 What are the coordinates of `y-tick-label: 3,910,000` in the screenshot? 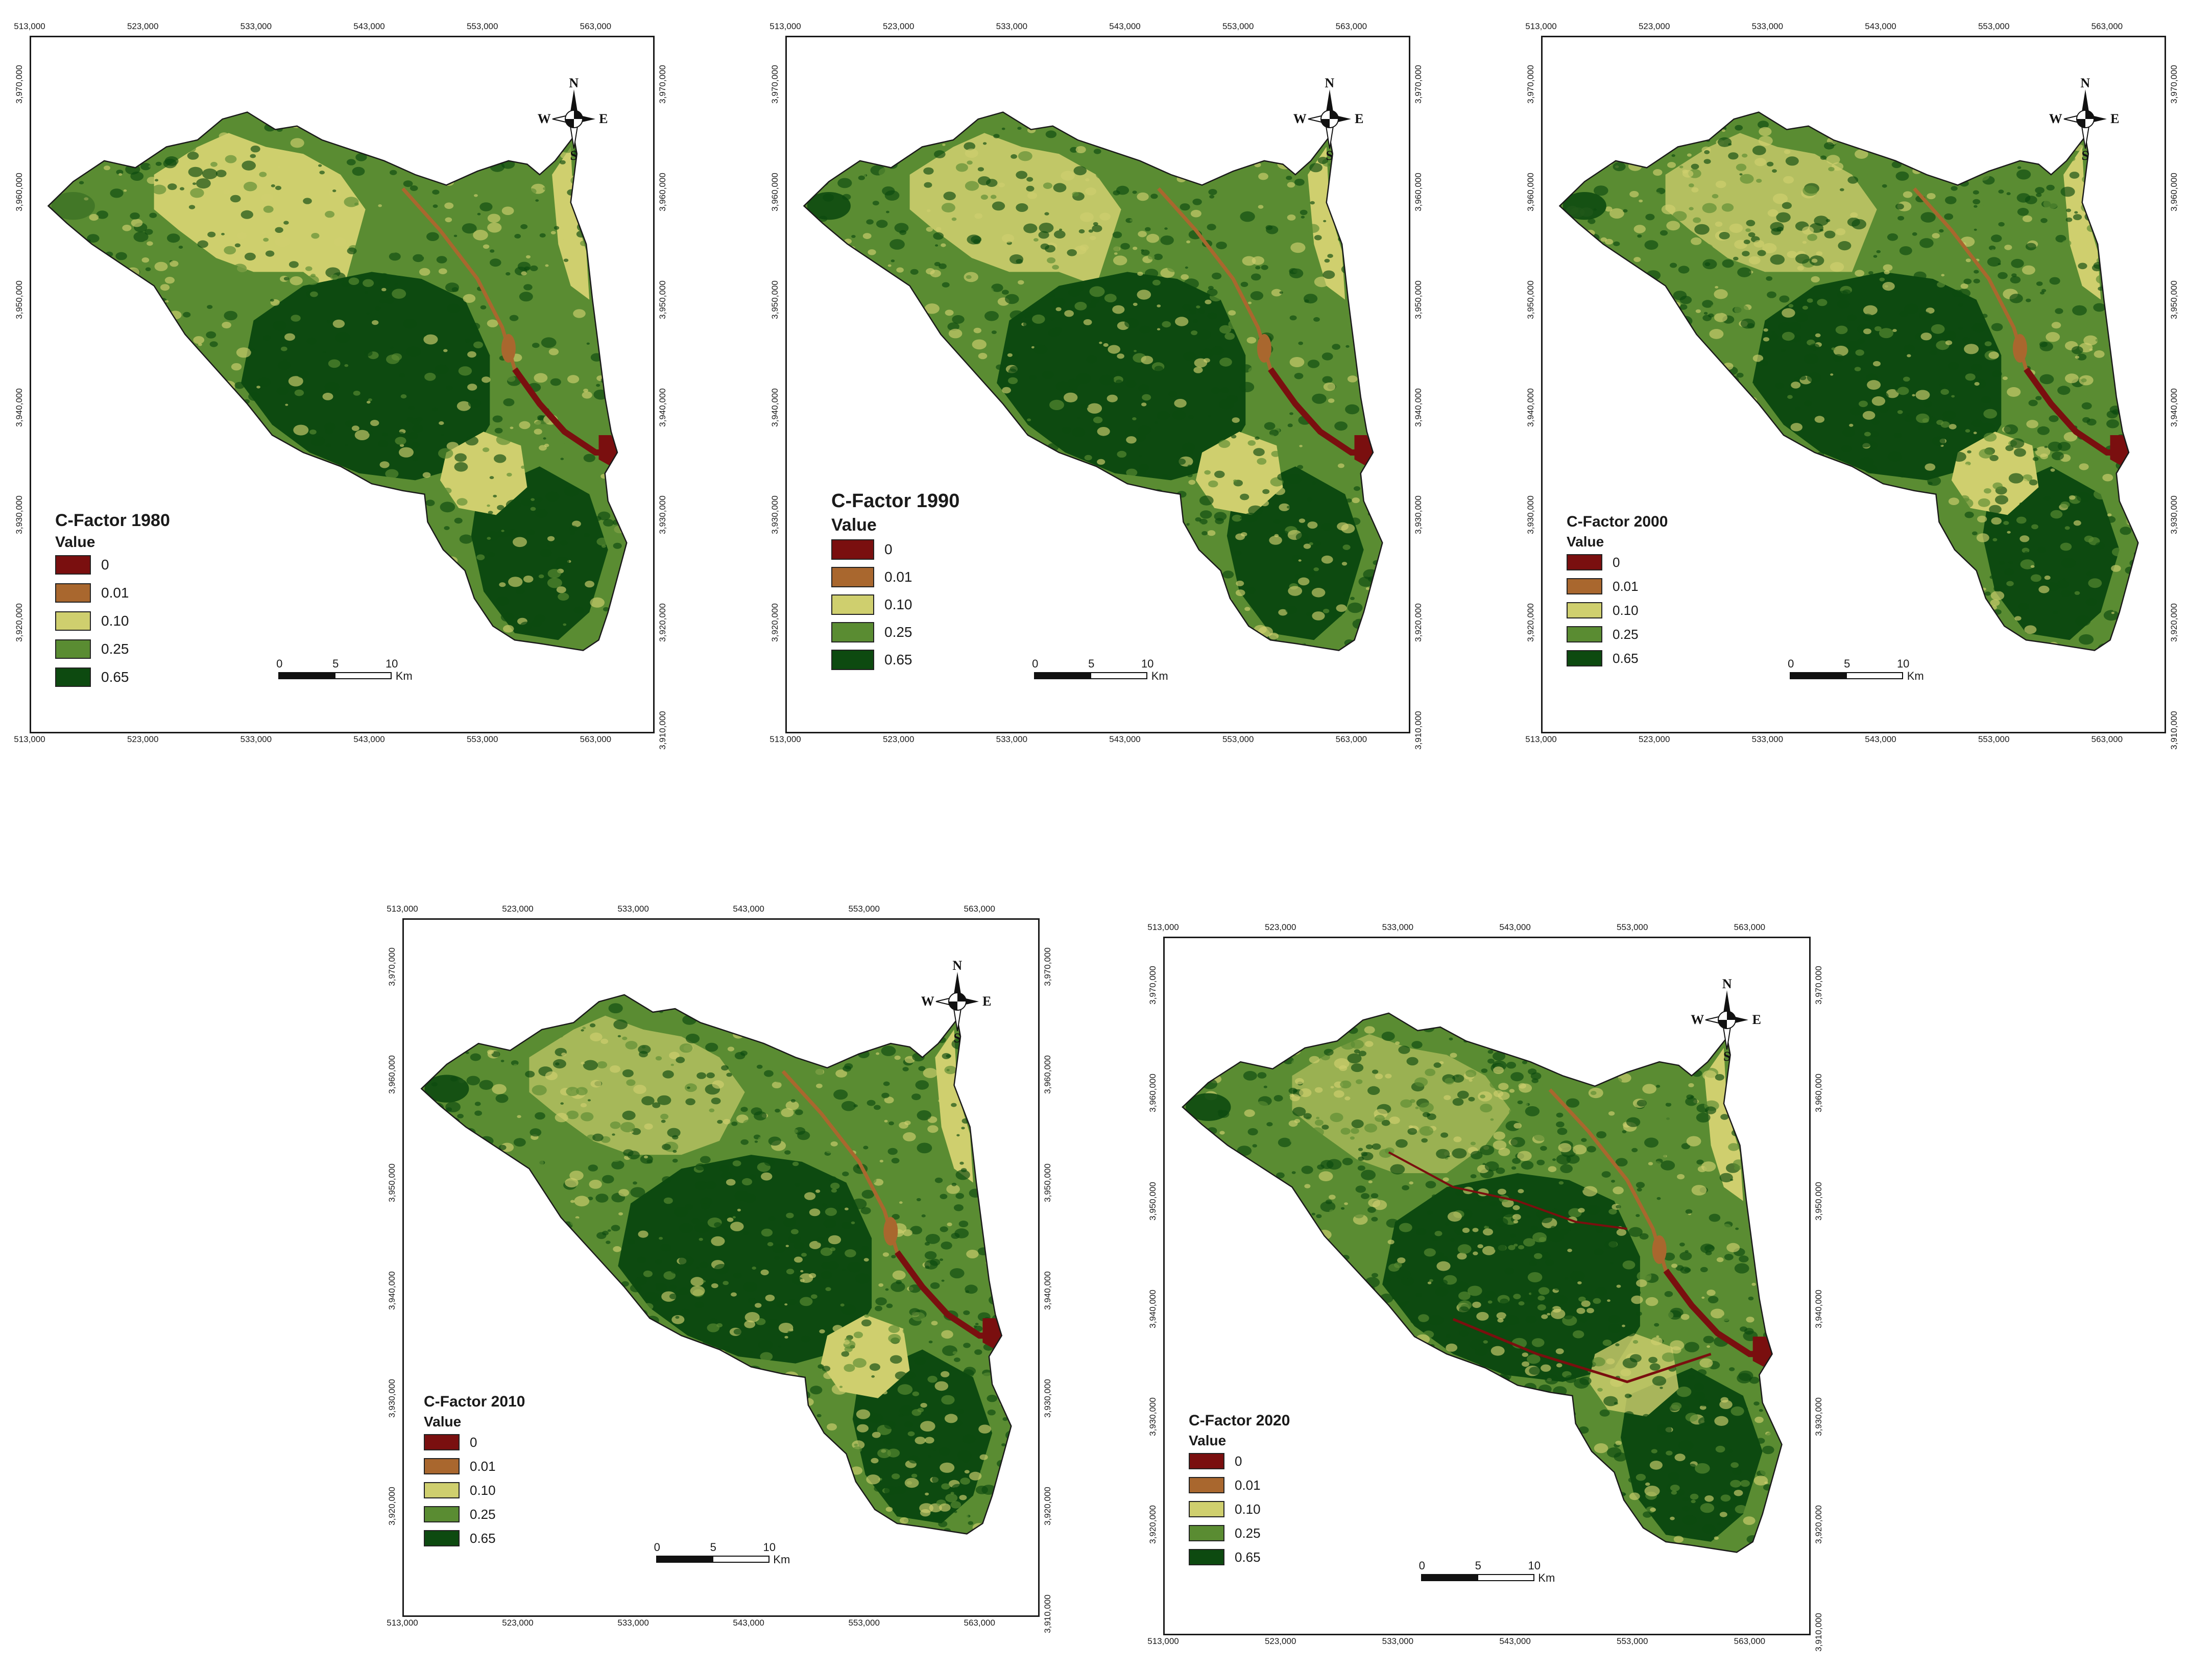 It's located at (1818, 1632).